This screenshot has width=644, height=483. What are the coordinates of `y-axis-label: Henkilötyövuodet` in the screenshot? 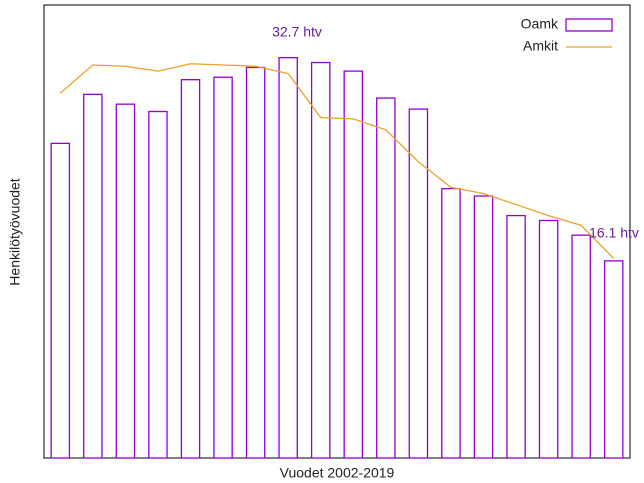 It's located at (15, 232).